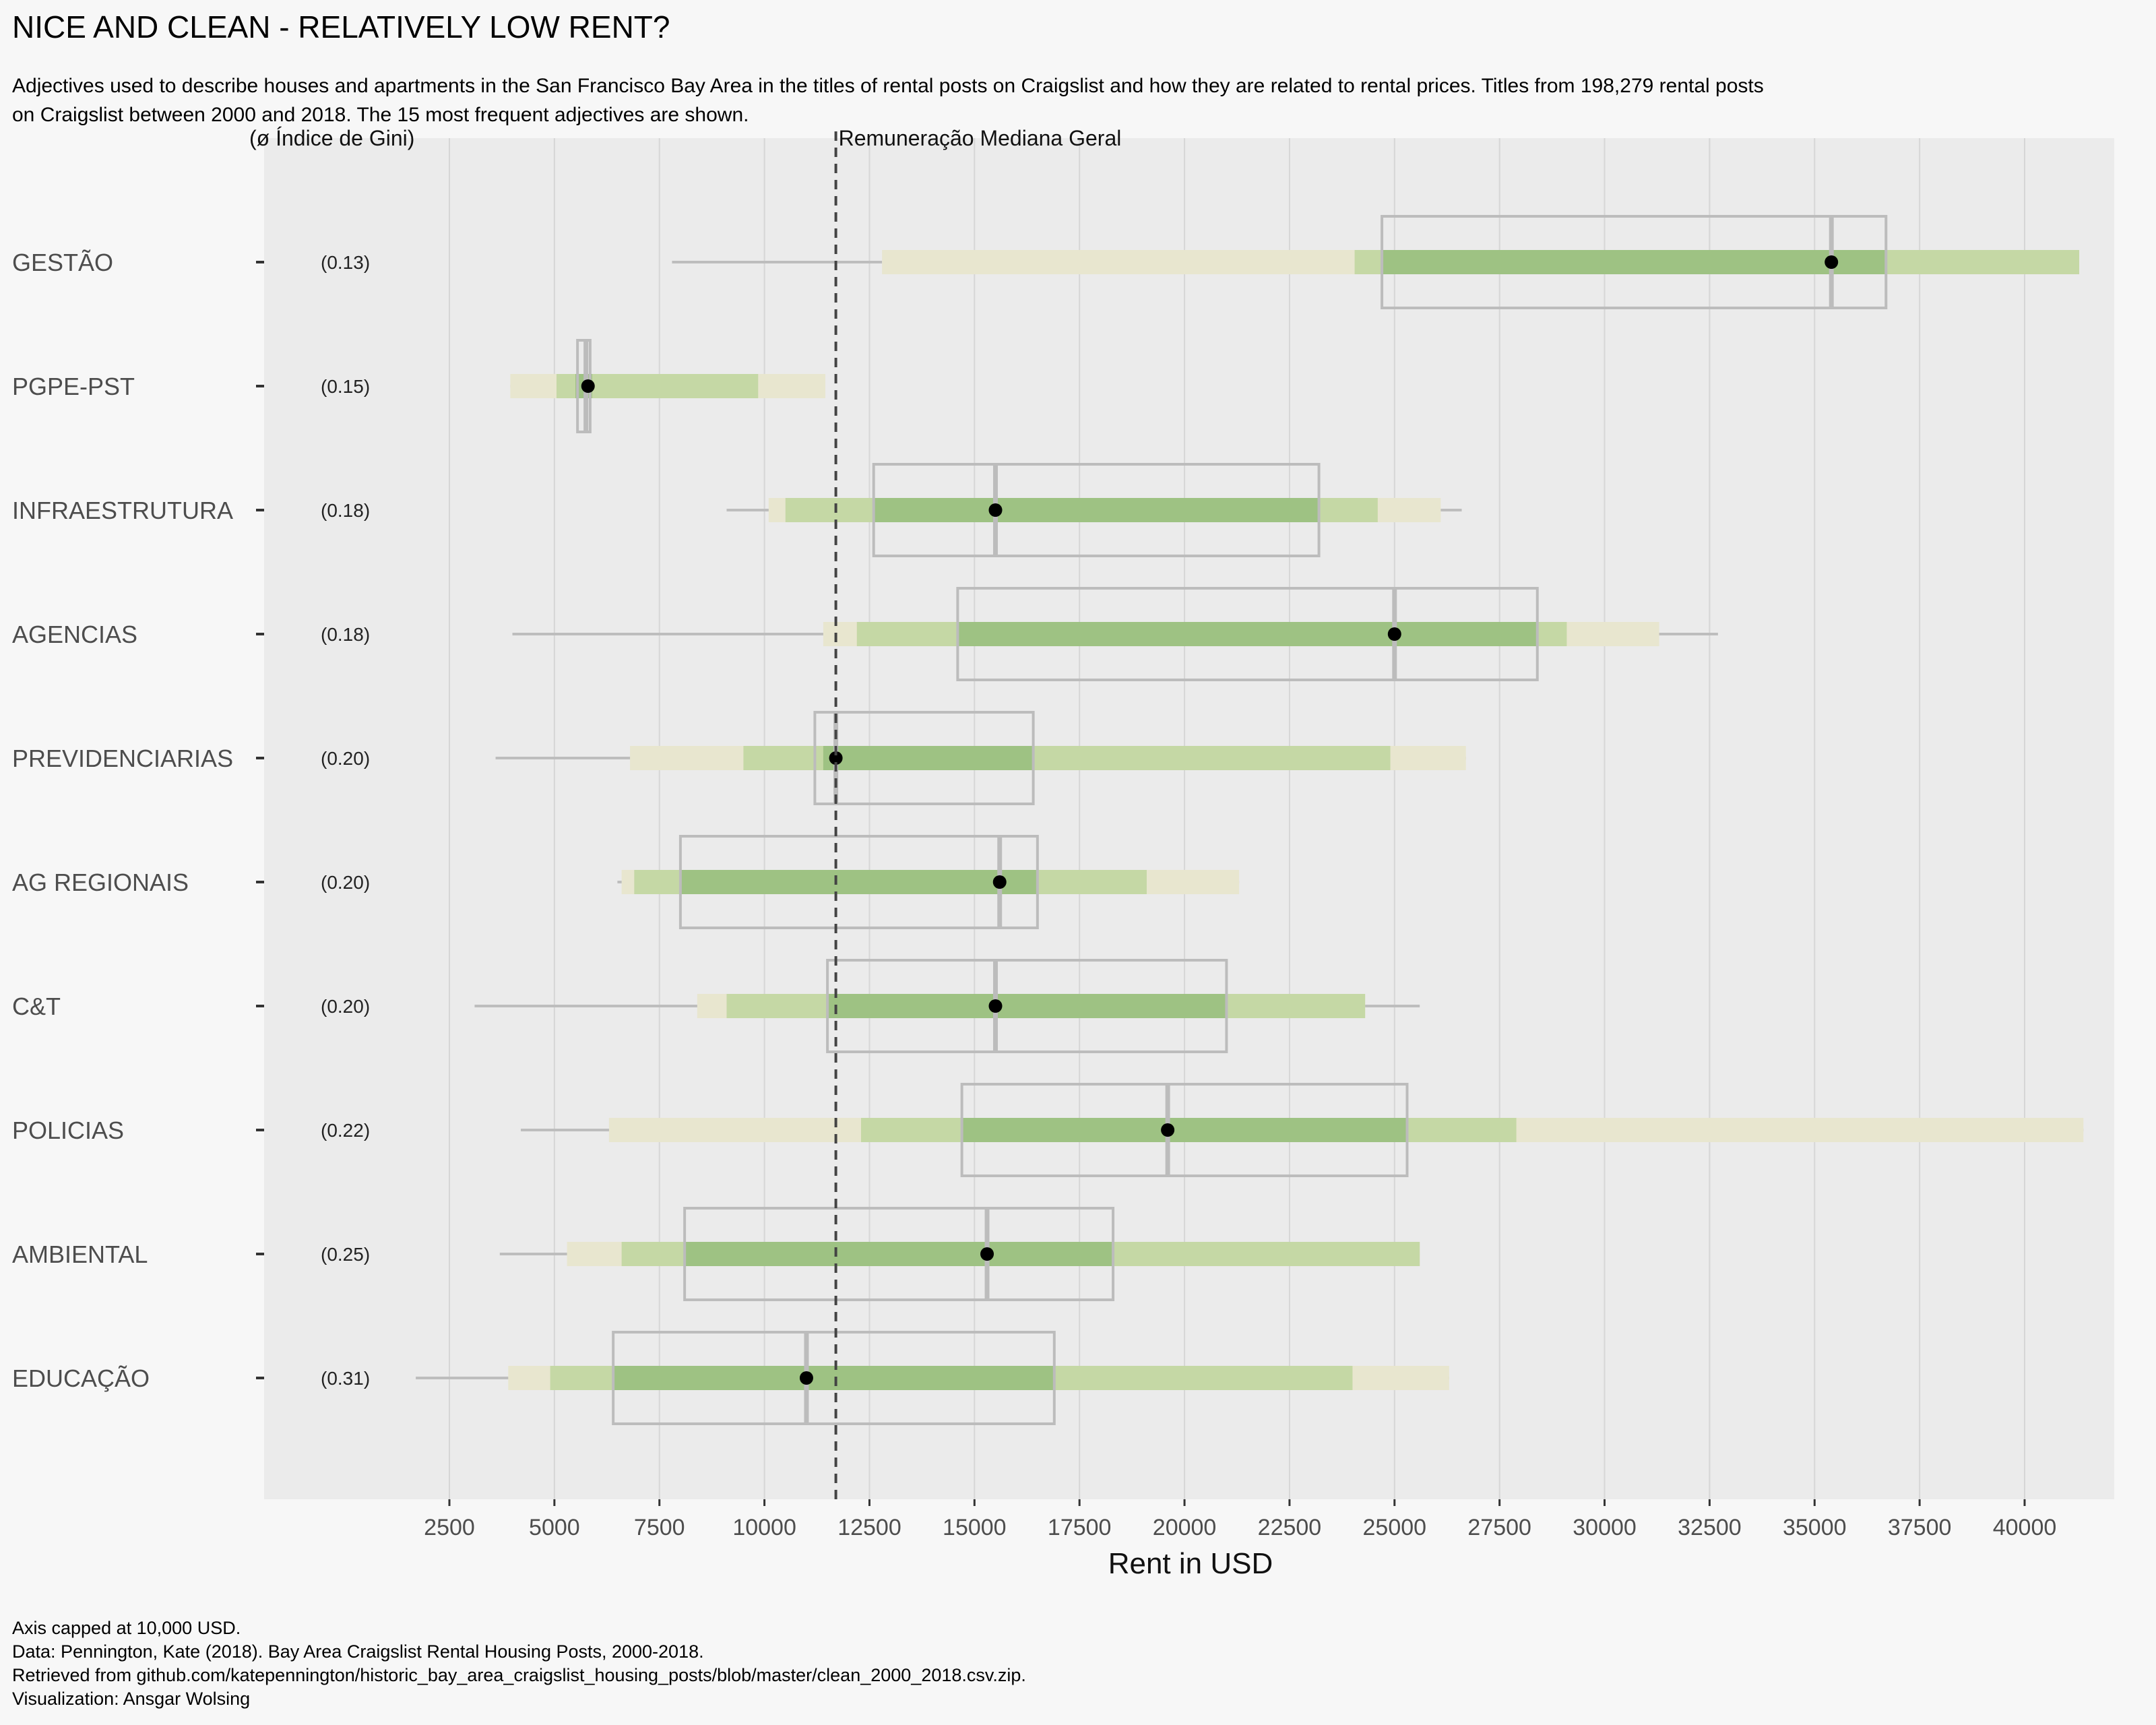 The height and width of the screenshot is (1725, 2156). What do you see at coordinates (1290, 1527) in the screenshot?
I see `x-tick-label: 22500` at bounding box center [1290, 1527].